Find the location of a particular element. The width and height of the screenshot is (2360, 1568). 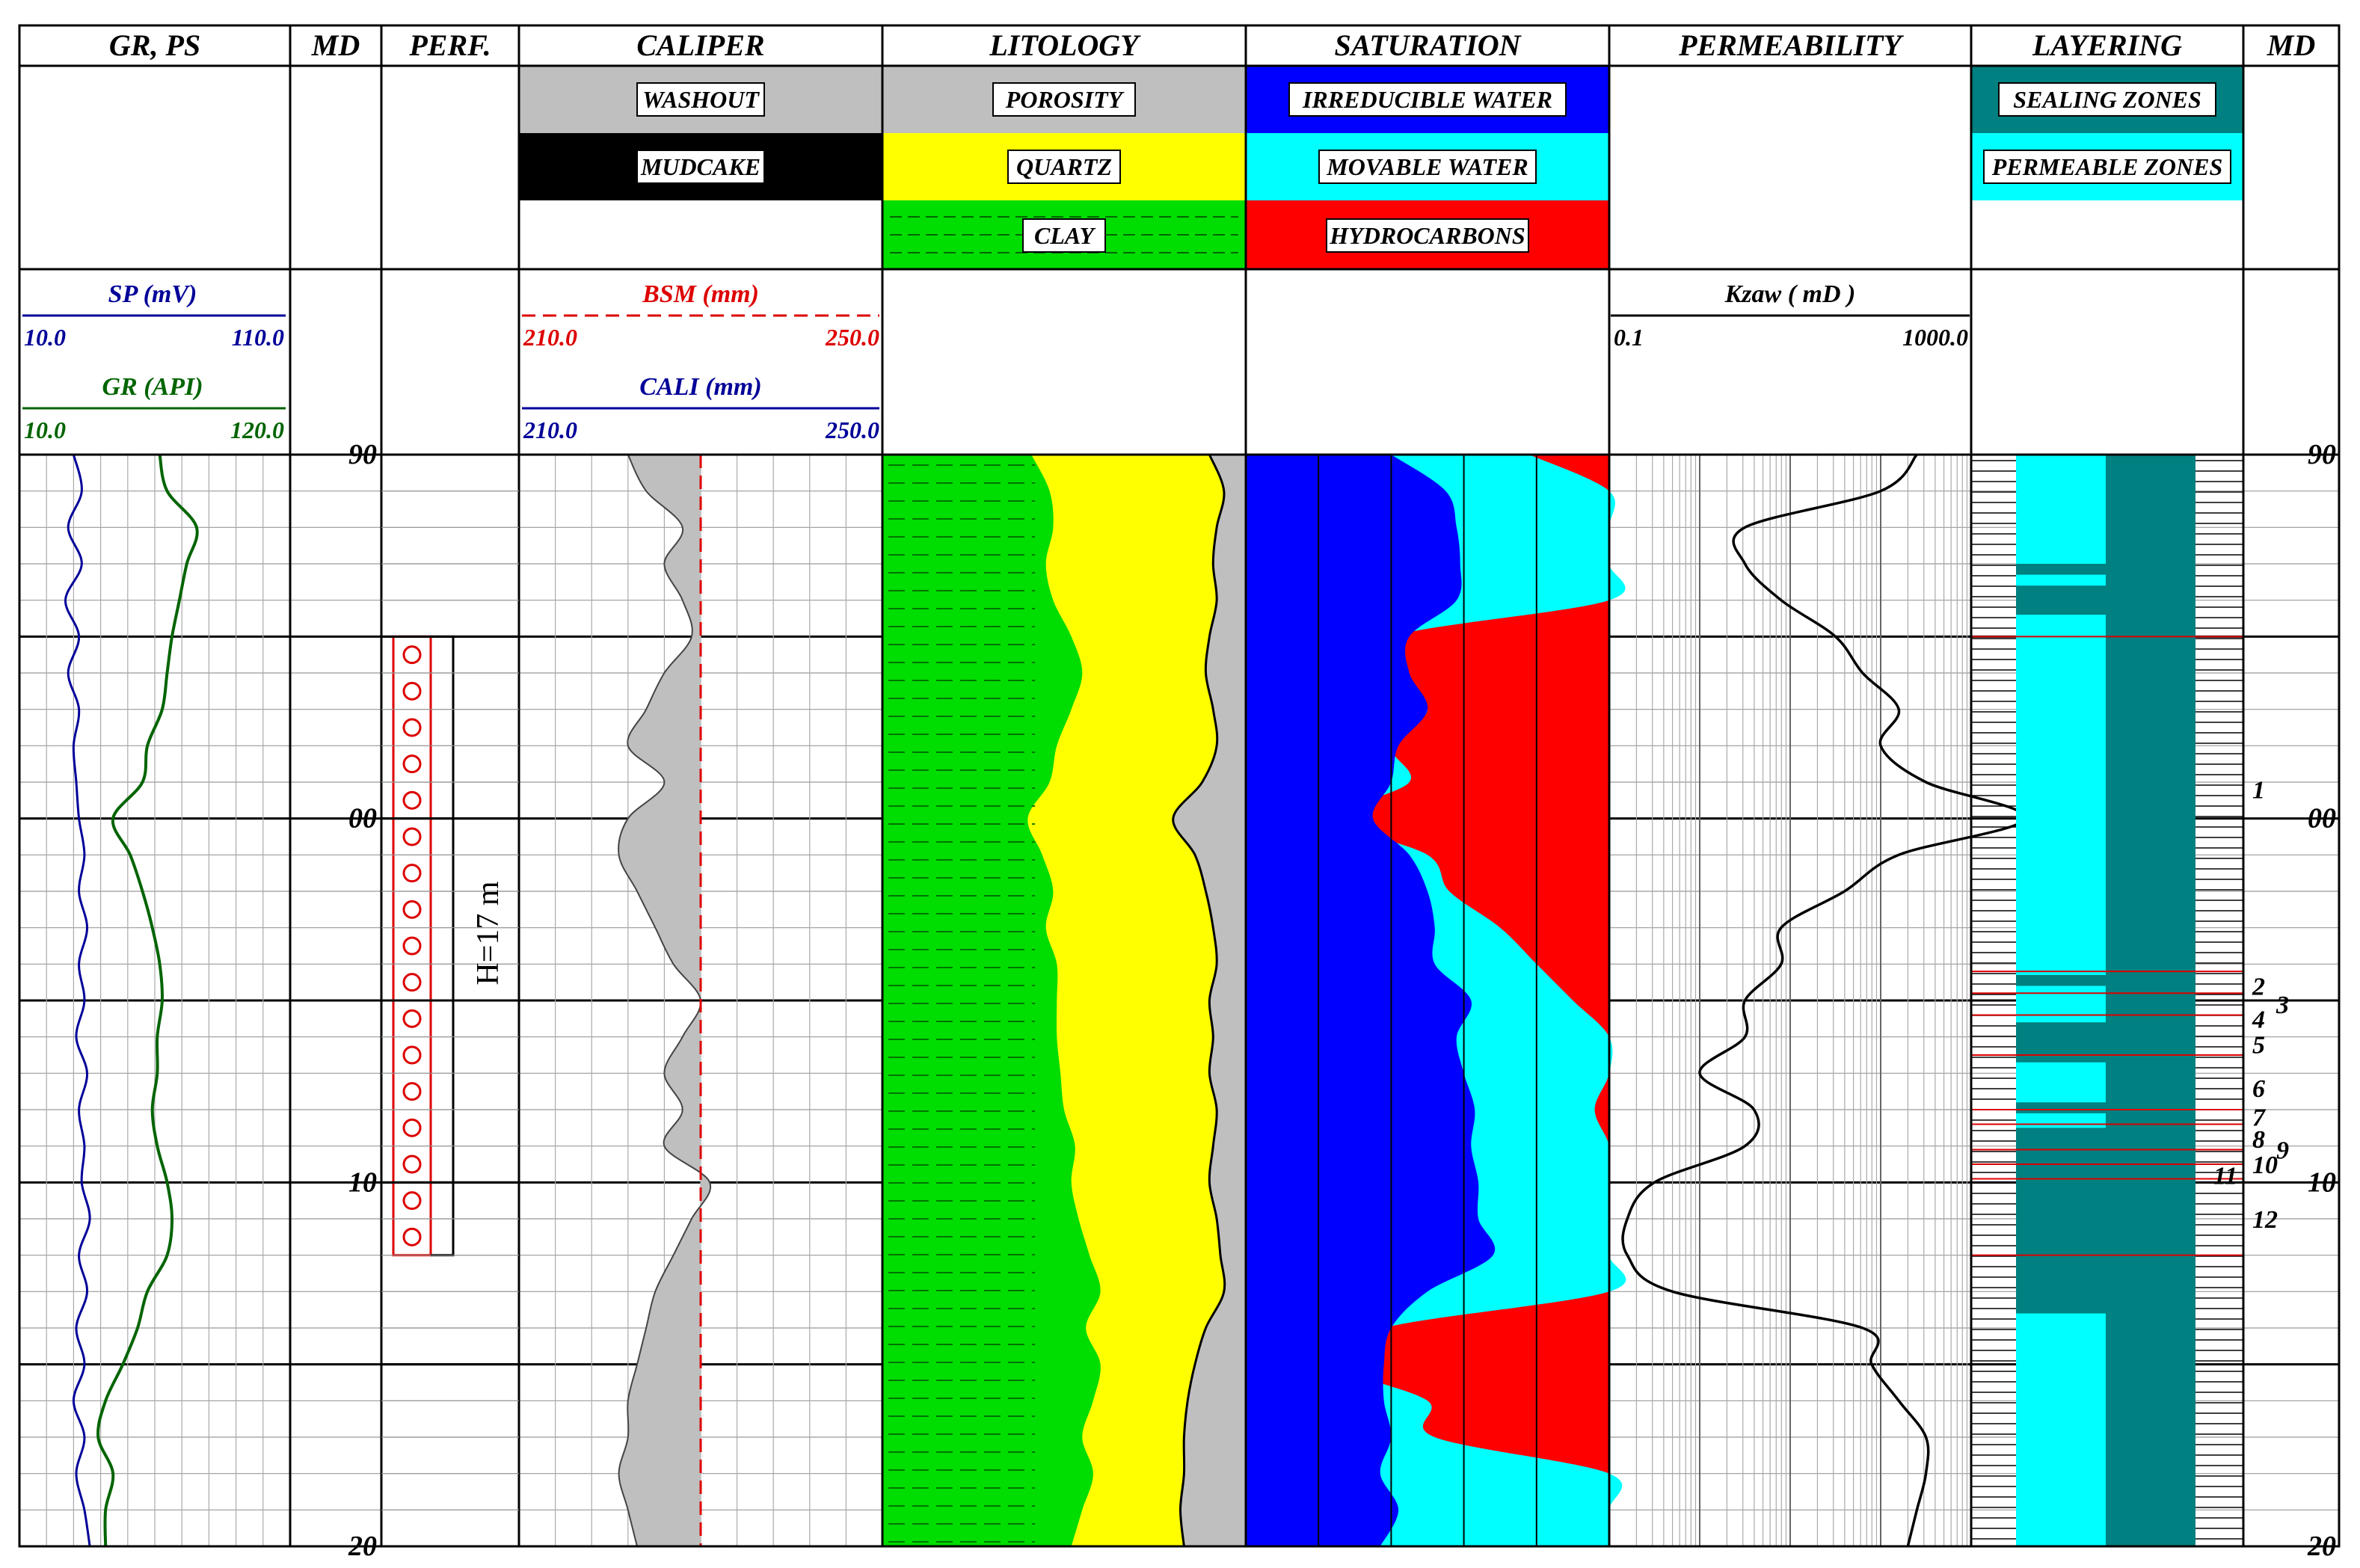

legend-clay: CLAY is located at coordinates (1065, 235).